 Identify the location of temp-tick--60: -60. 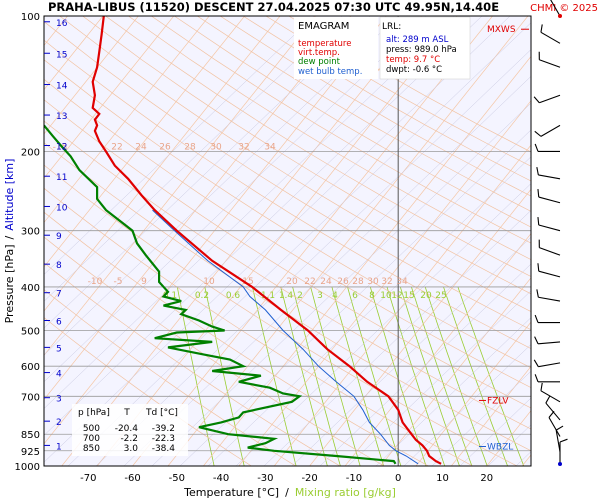
(132, 478).